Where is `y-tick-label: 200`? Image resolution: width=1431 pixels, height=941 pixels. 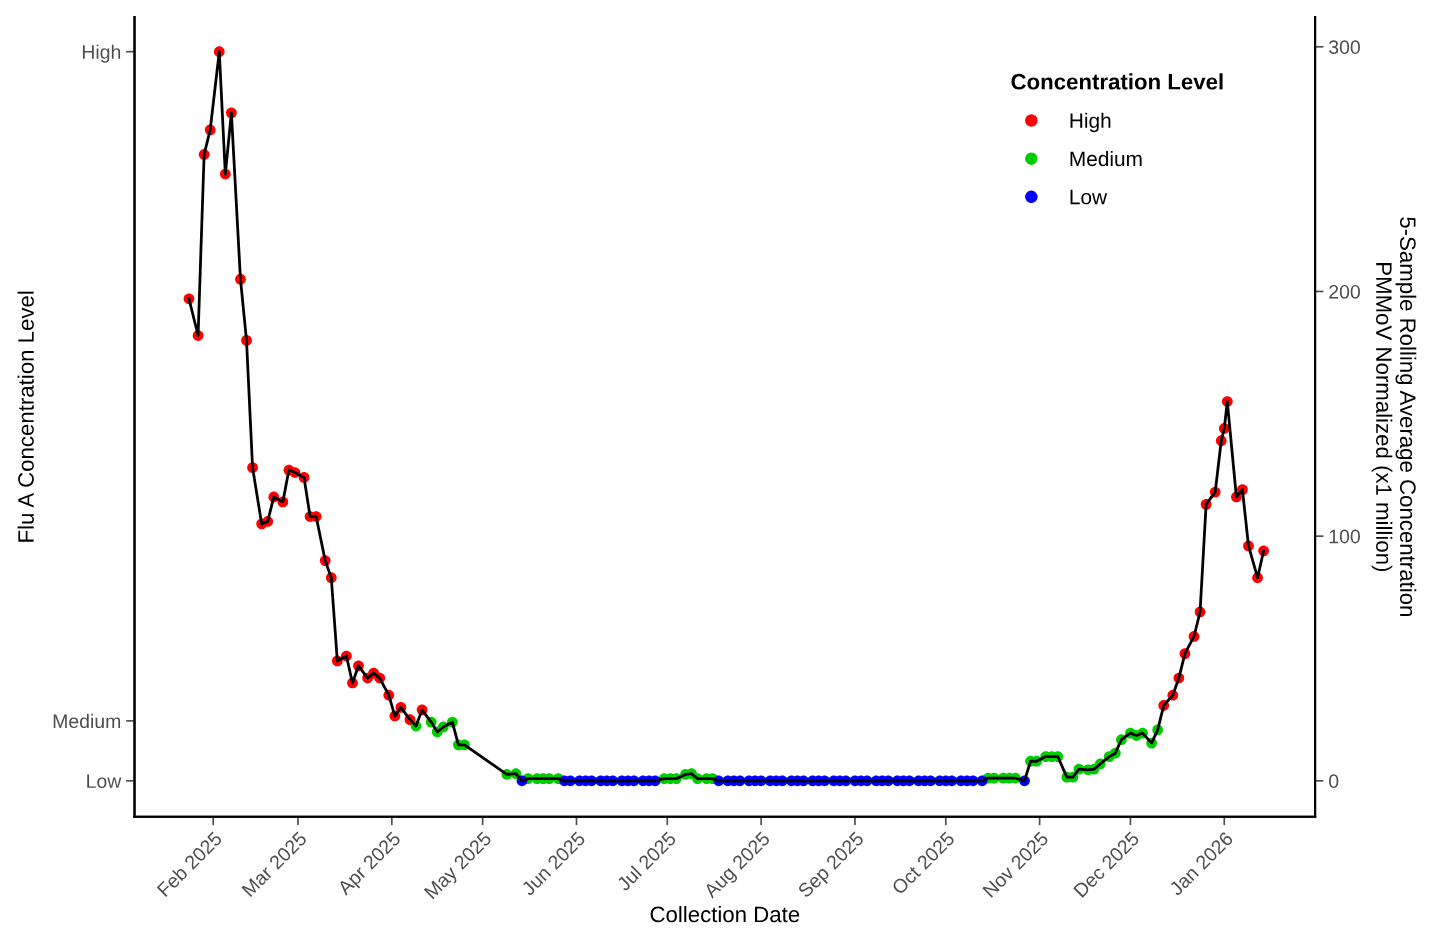
y-tick-label: 200 is located at coordinates (1344, 291).